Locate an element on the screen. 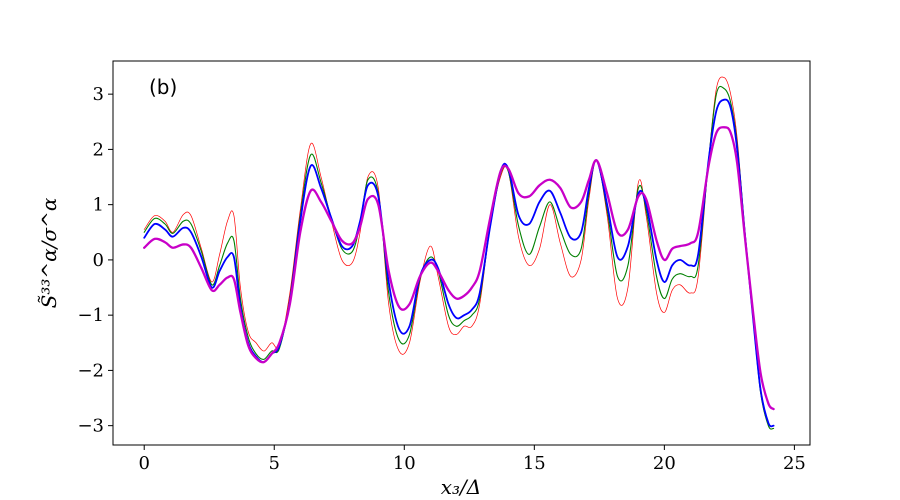 The height and width of the screenshot is (500, 900). x-axis-ticks: 0 5 10 15 20 25 is located at coordinates (472, 459).